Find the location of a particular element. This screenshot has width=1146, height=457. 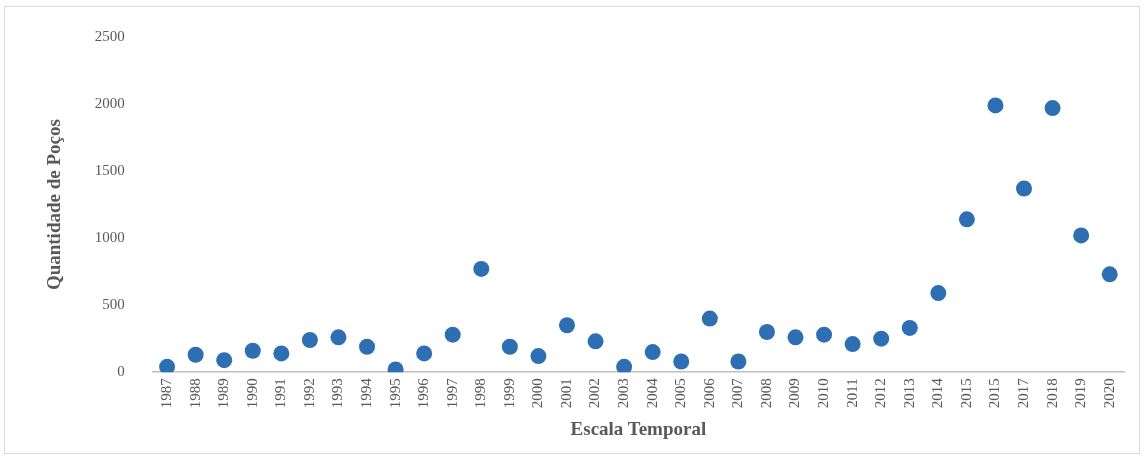

x-tick-label: 1999 is located at coordinates (508, 393).